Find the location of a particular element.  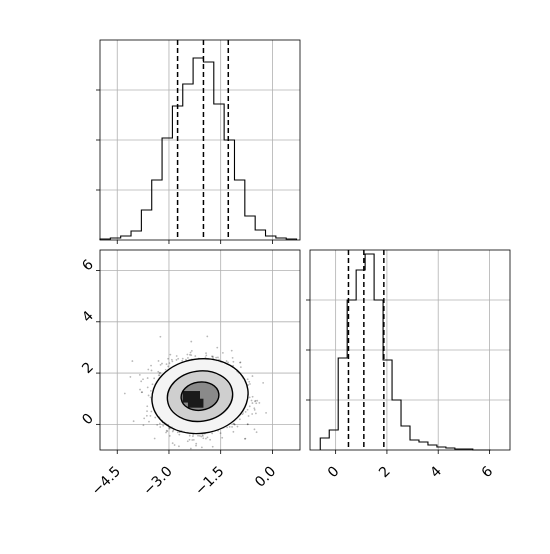

panel-1-ytick-label: 6 is located at coordinates (88, 266).